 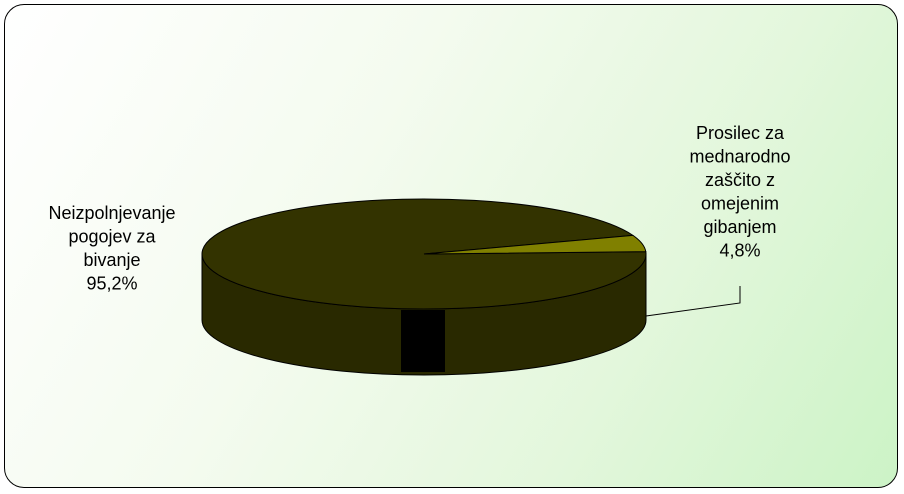 I want to click on slice-label-0: Neizpolnjevanje pogojev za bivanje 95,2%, so click(x=111, y=248).